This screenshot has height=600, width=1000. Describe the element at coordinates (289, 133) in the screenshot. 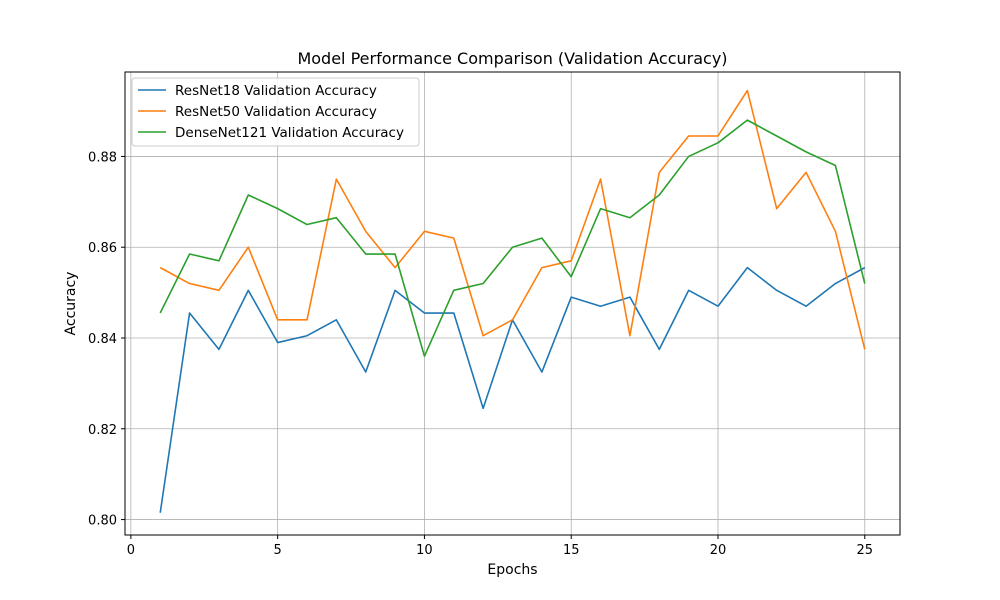

I see `legend-entry-label: DenseNet121 Validation Accuracy` at that location.